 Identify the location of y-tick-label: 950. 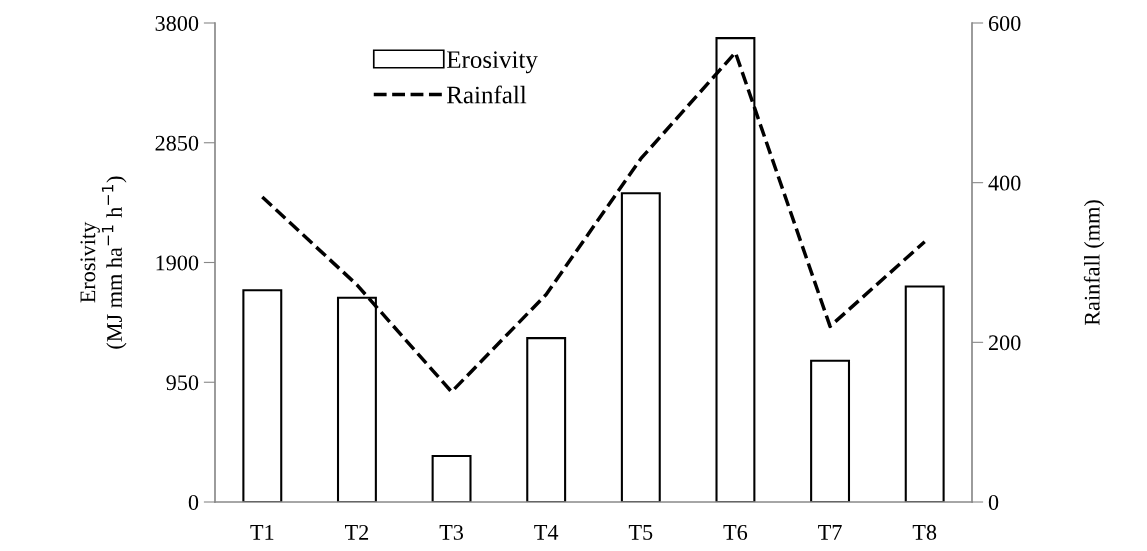
(182, 383).